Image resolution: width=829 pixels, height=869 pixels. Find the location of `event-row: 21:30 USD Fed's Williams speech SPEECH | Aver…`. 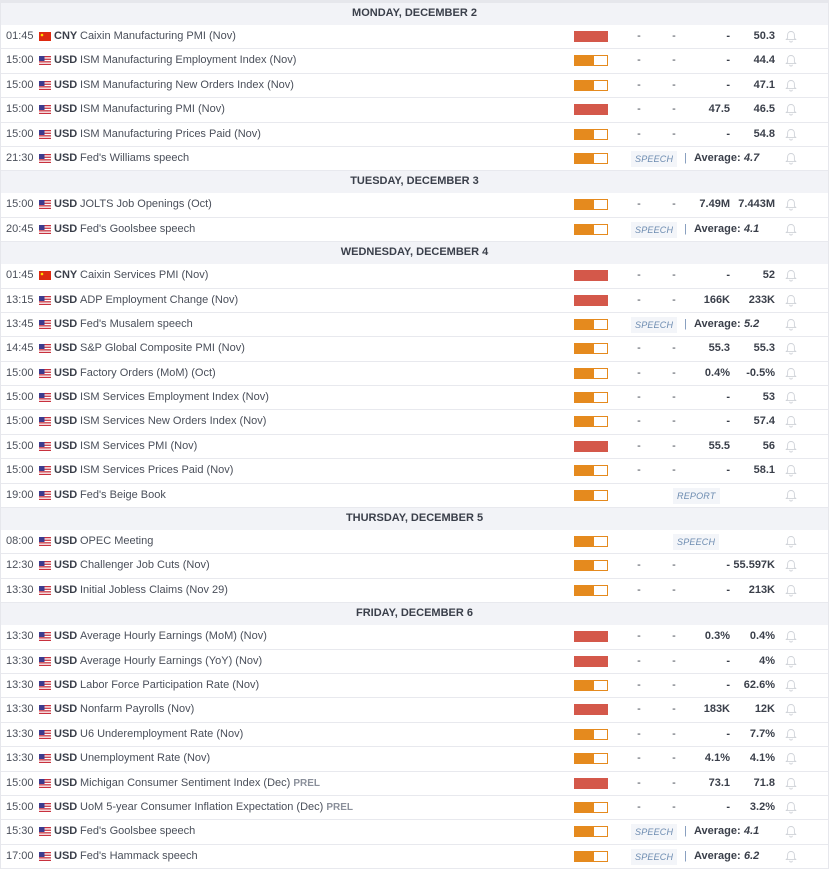

event-row: 21:30 USD Fed's Williams speech SPEECH | Aver… is located at coordinates (414, 159).